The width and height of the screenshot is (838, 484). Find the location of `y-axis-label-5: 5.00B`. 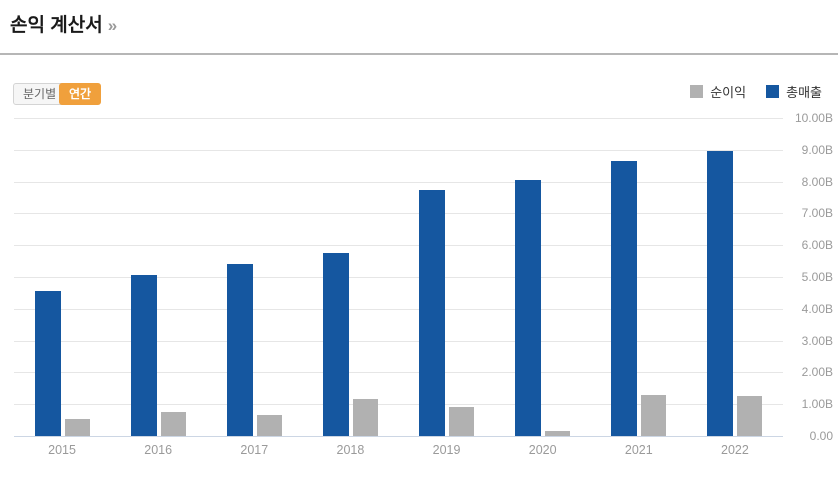

y-axis-label-5: 5.00B is located at coordinates (817, 277).